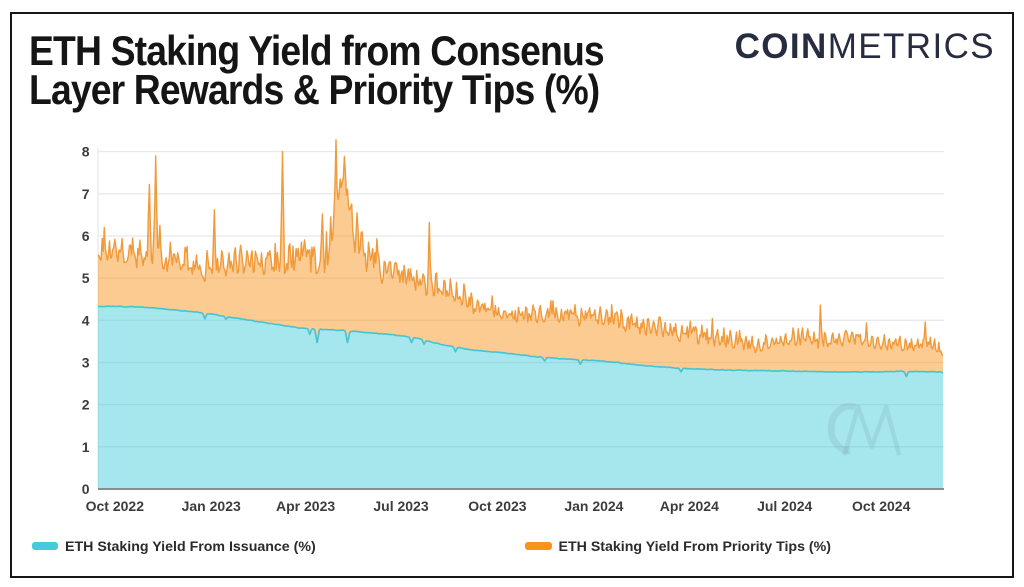  Describe the element at coordinates (400, 506) in the screenshot. I see `svg-text: Jul 2023` at that location.